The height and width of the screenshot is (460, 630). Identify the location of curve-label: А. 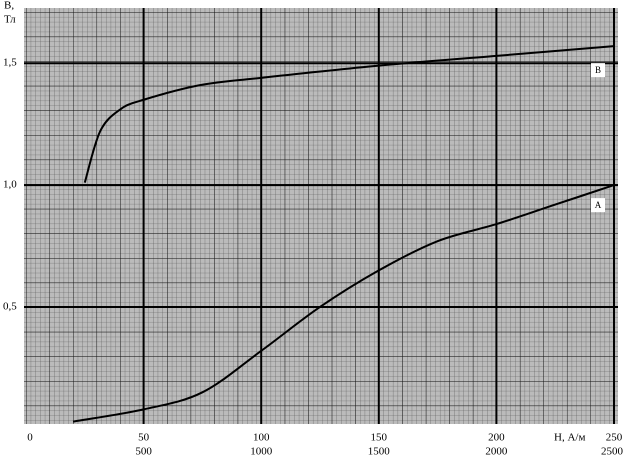
(598, 205).